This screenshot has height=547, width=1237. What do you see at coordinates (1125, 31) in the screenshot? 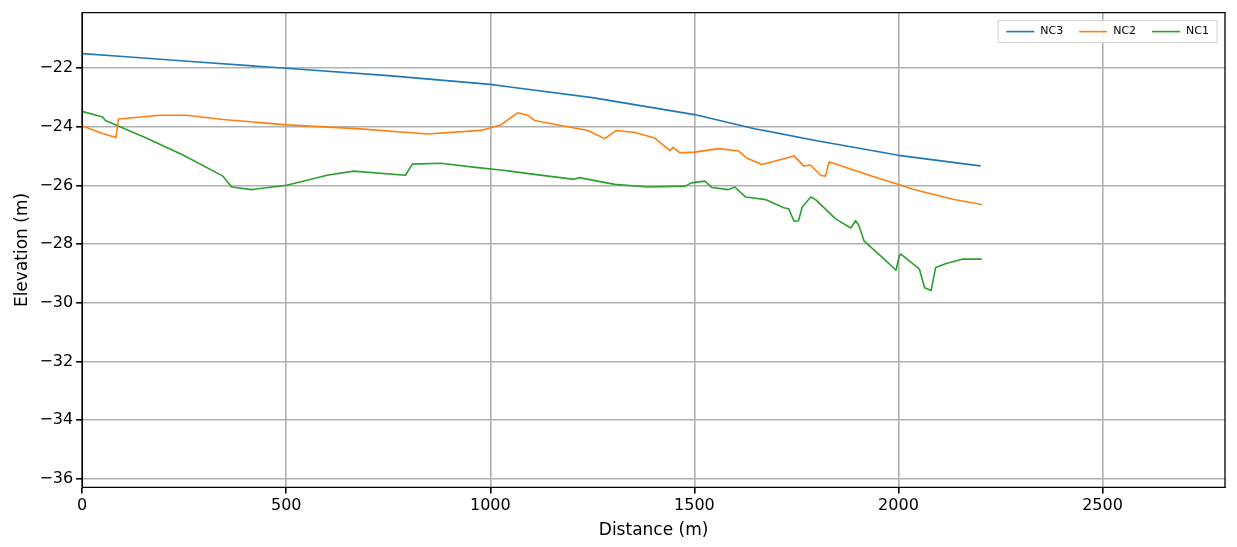
I see `legend-label: NC2` at bounding box center [1125, 31].